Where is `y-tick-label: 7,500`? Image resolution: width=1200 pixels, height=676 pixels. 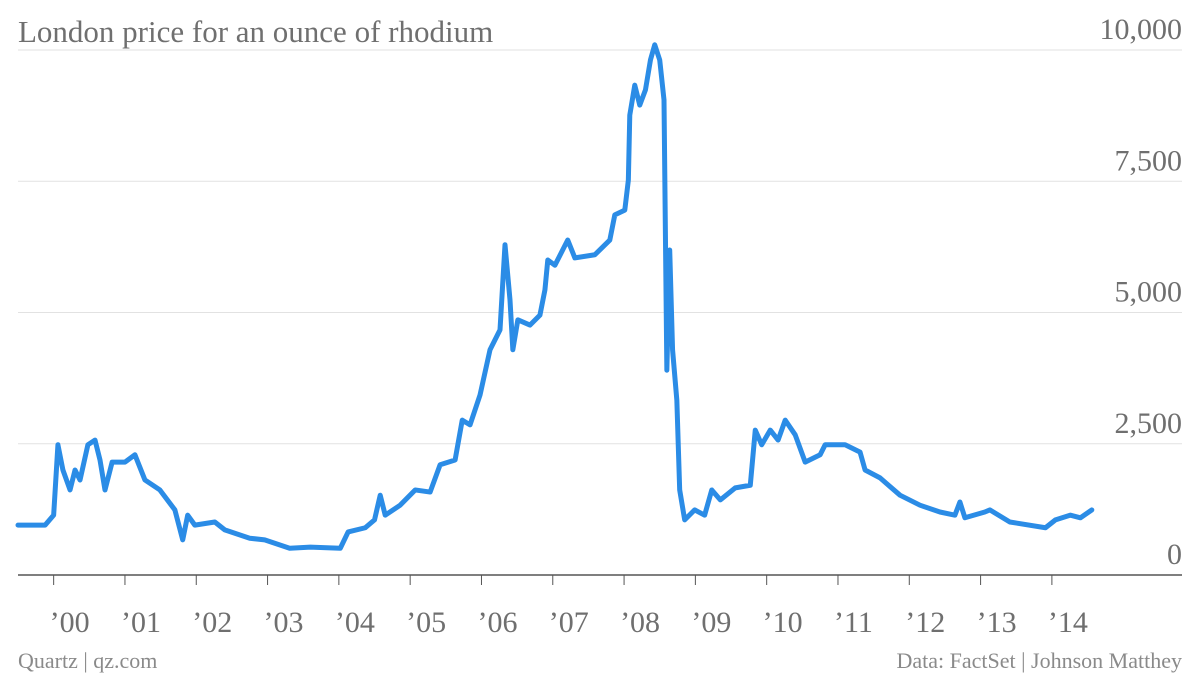
y-tick-label: 7,500 is located at coordinates (1149, 160).